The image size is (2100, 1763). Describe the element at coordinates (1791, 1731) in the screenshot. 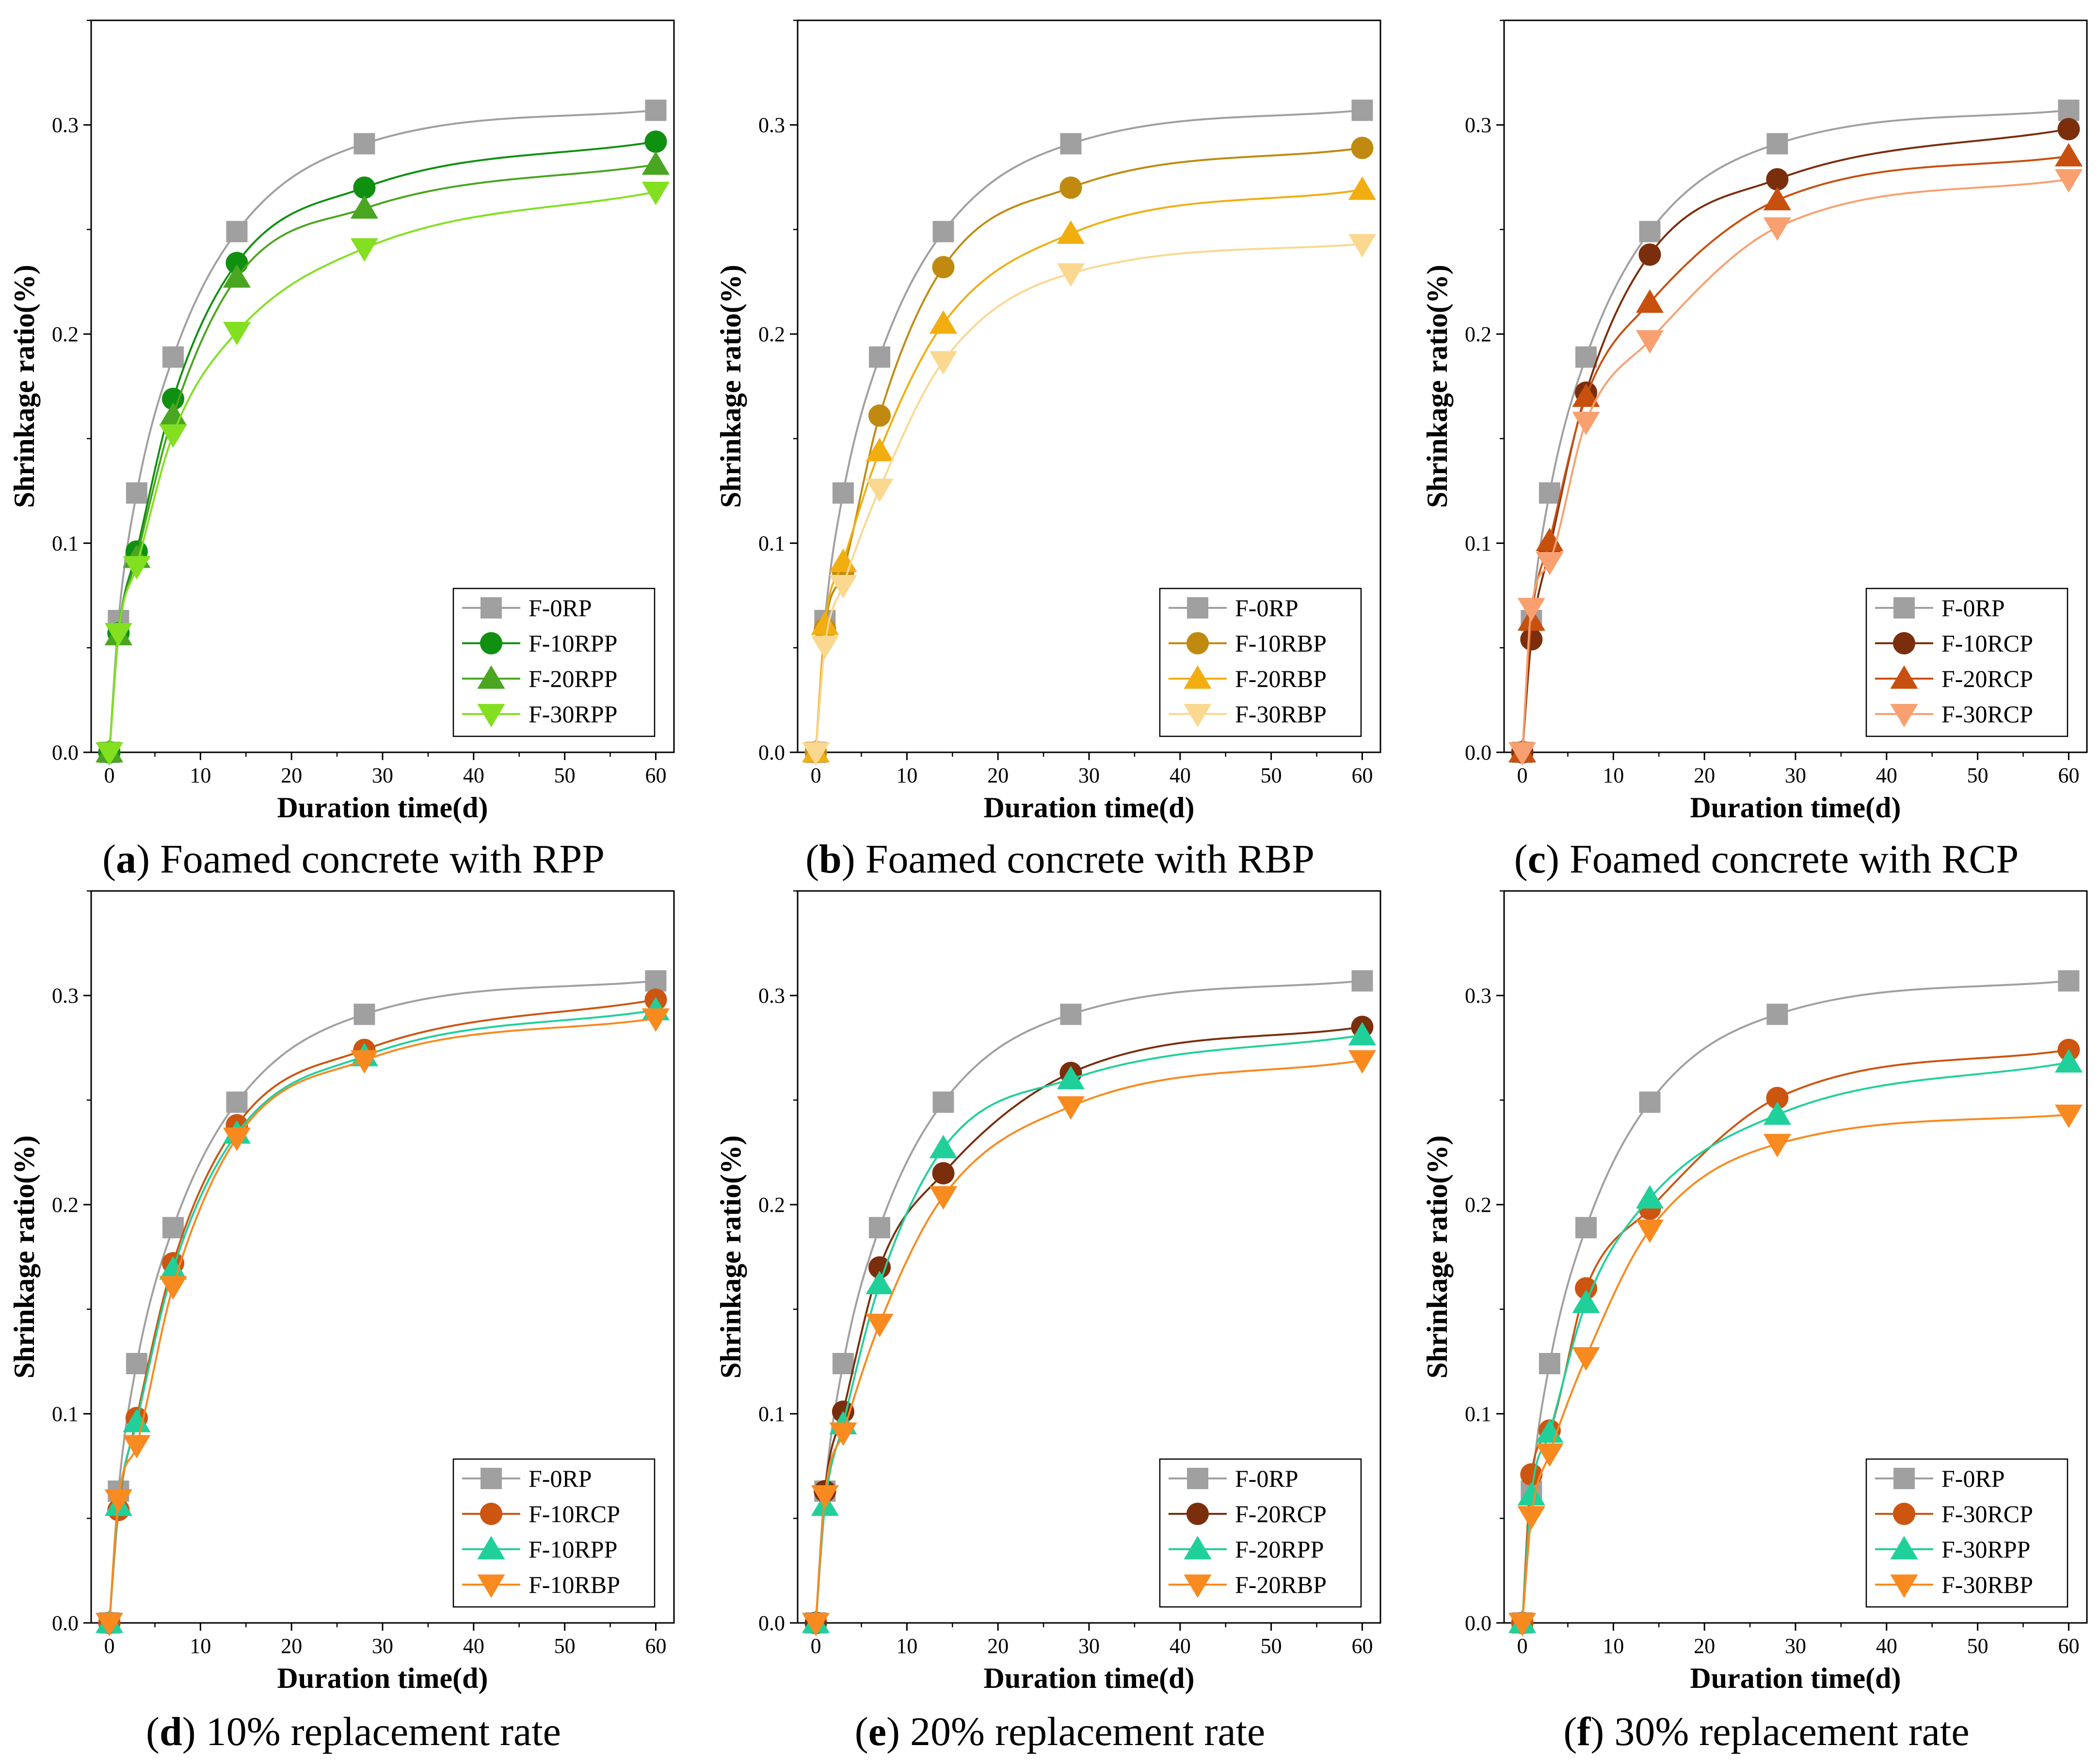

I see `caption-text: 30% replacement rate` at that location.